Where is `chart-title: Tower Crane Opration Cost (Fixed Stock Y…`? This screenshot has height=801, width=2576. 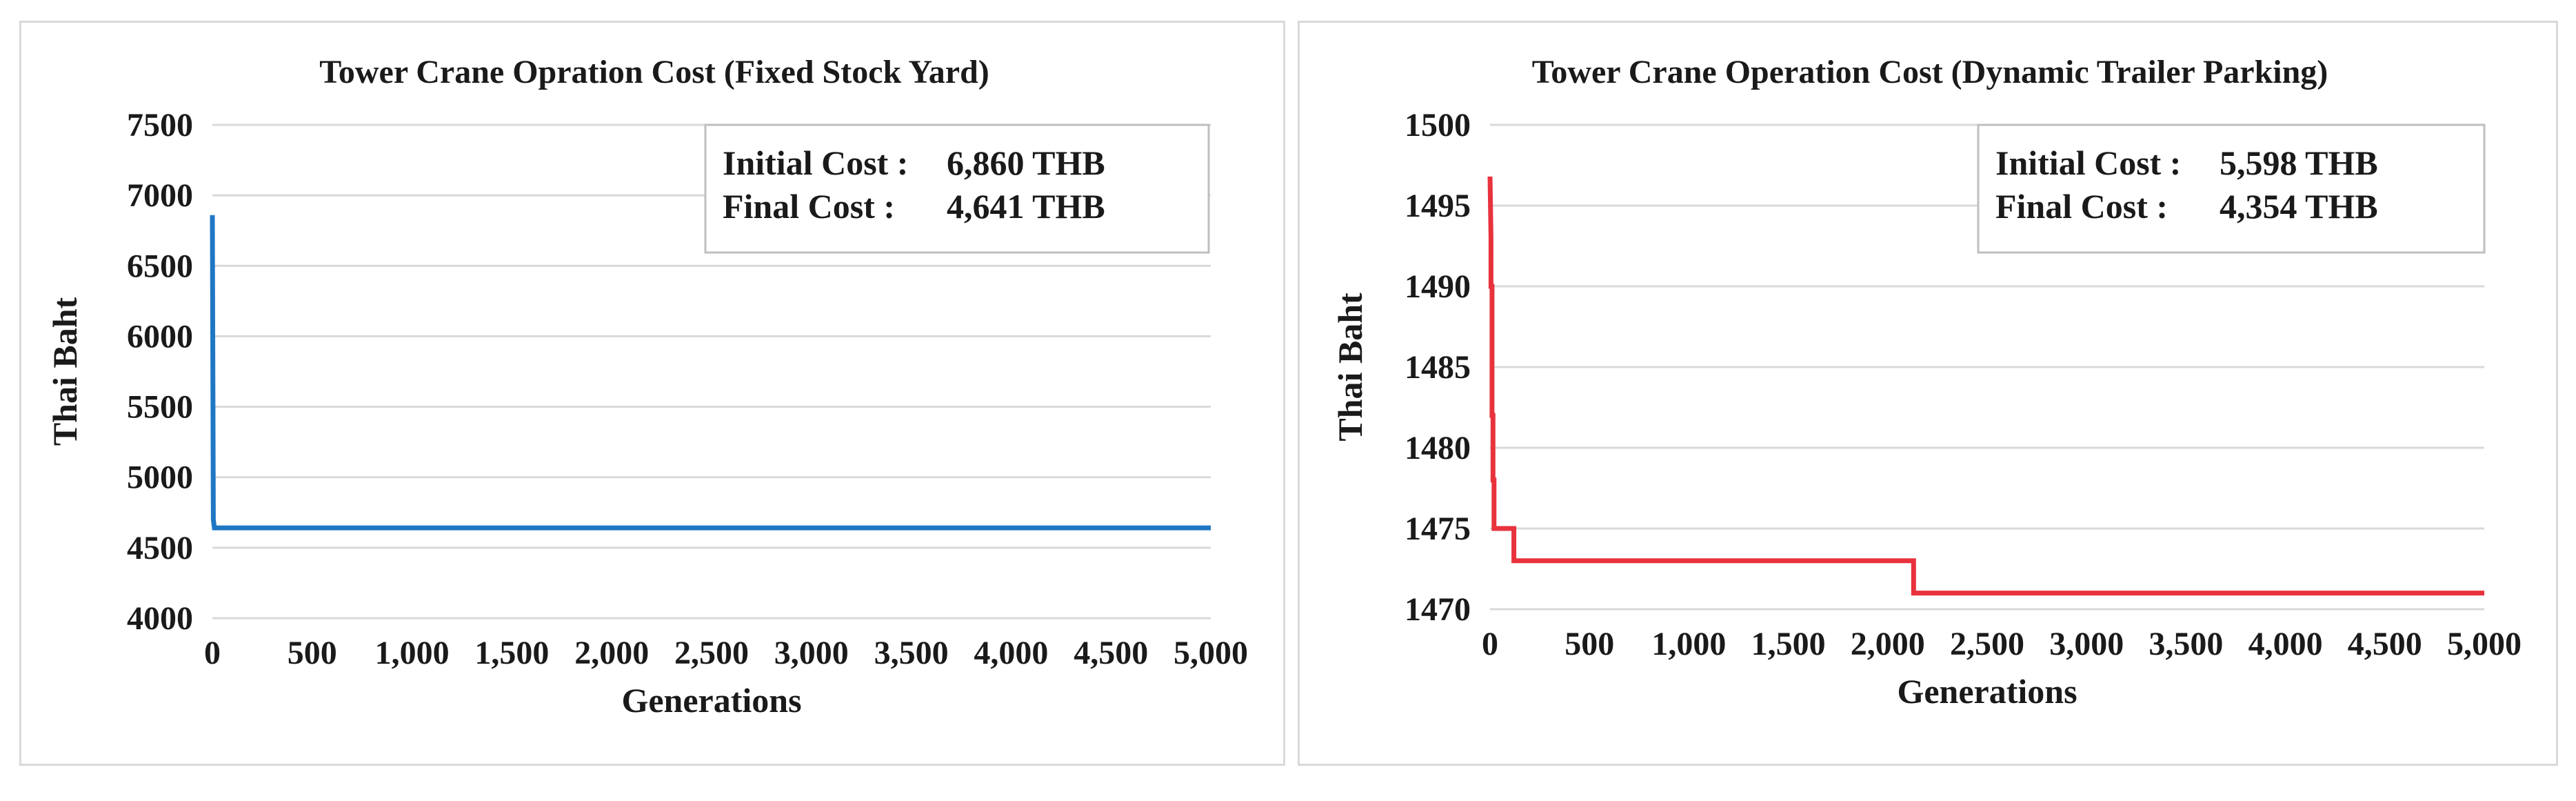 chart-title: Tower Crane Opration Cost (Fixed Stock Y… is located at coordinates (654, 72).